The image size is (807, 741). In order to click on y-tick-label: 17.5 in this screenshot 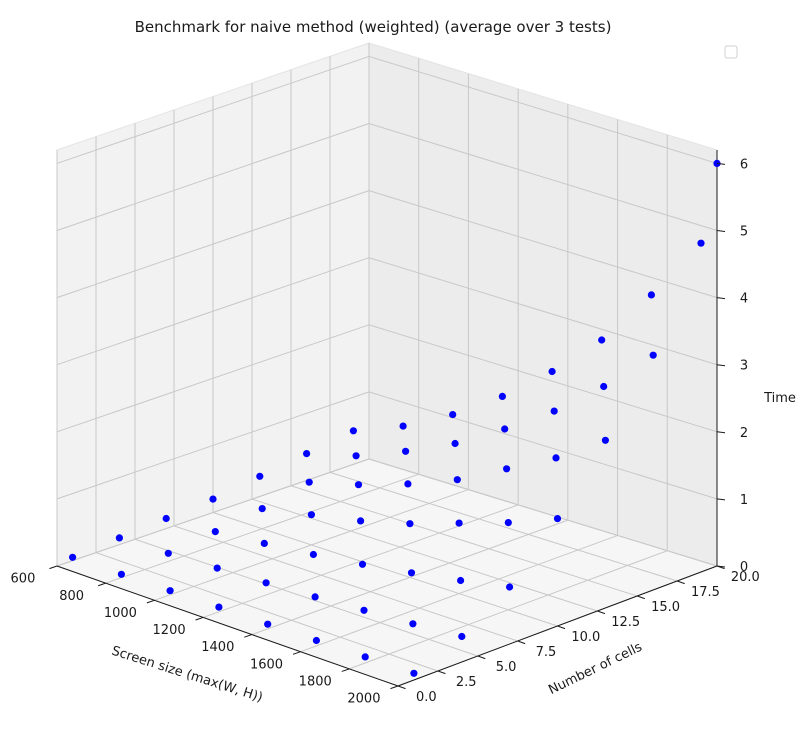, I will do `click(705, 592)`.